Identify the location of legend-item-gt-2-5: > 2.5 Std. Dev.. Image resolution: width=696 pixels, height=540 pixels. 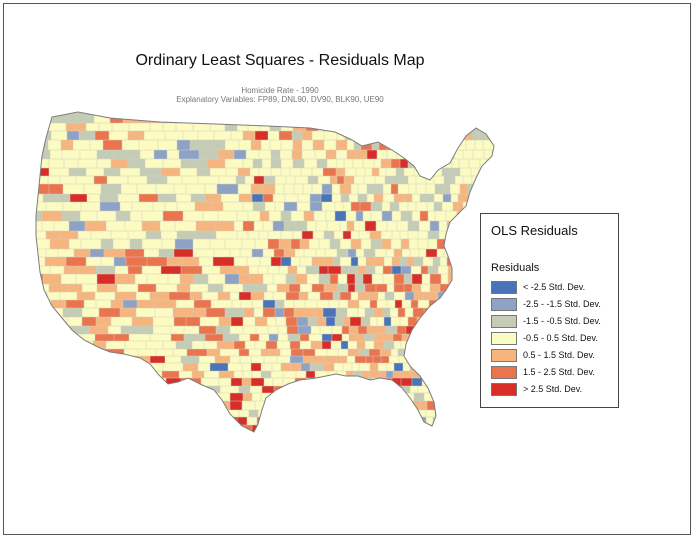
(536, 389).